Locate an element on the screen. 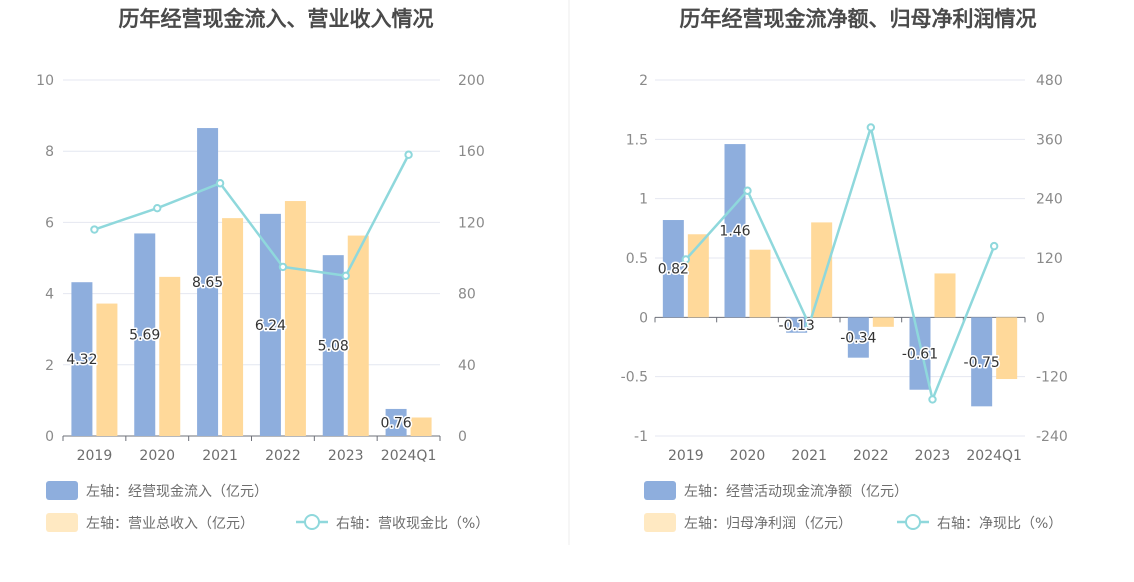 This screenshot has width=1134, height=582. legend-label: 左轴：经营现金流入（亿元） is located at coordinates (177, 492).